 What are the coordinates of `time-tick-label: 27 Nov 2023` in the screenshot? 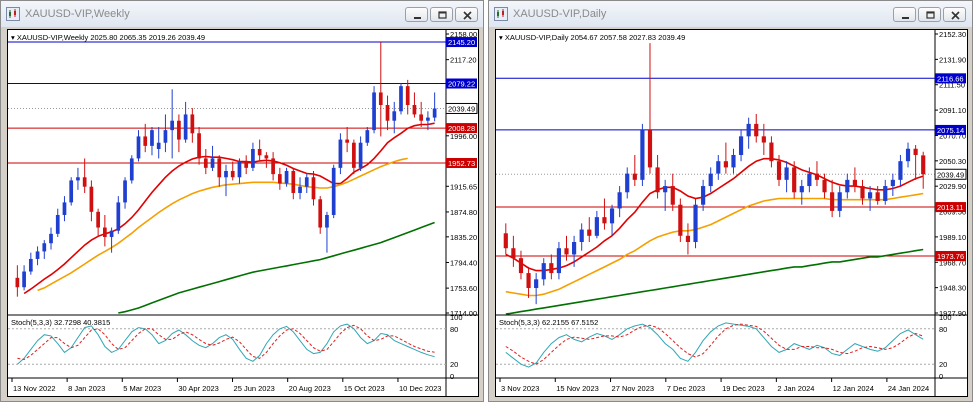 It's located at (633, 388).